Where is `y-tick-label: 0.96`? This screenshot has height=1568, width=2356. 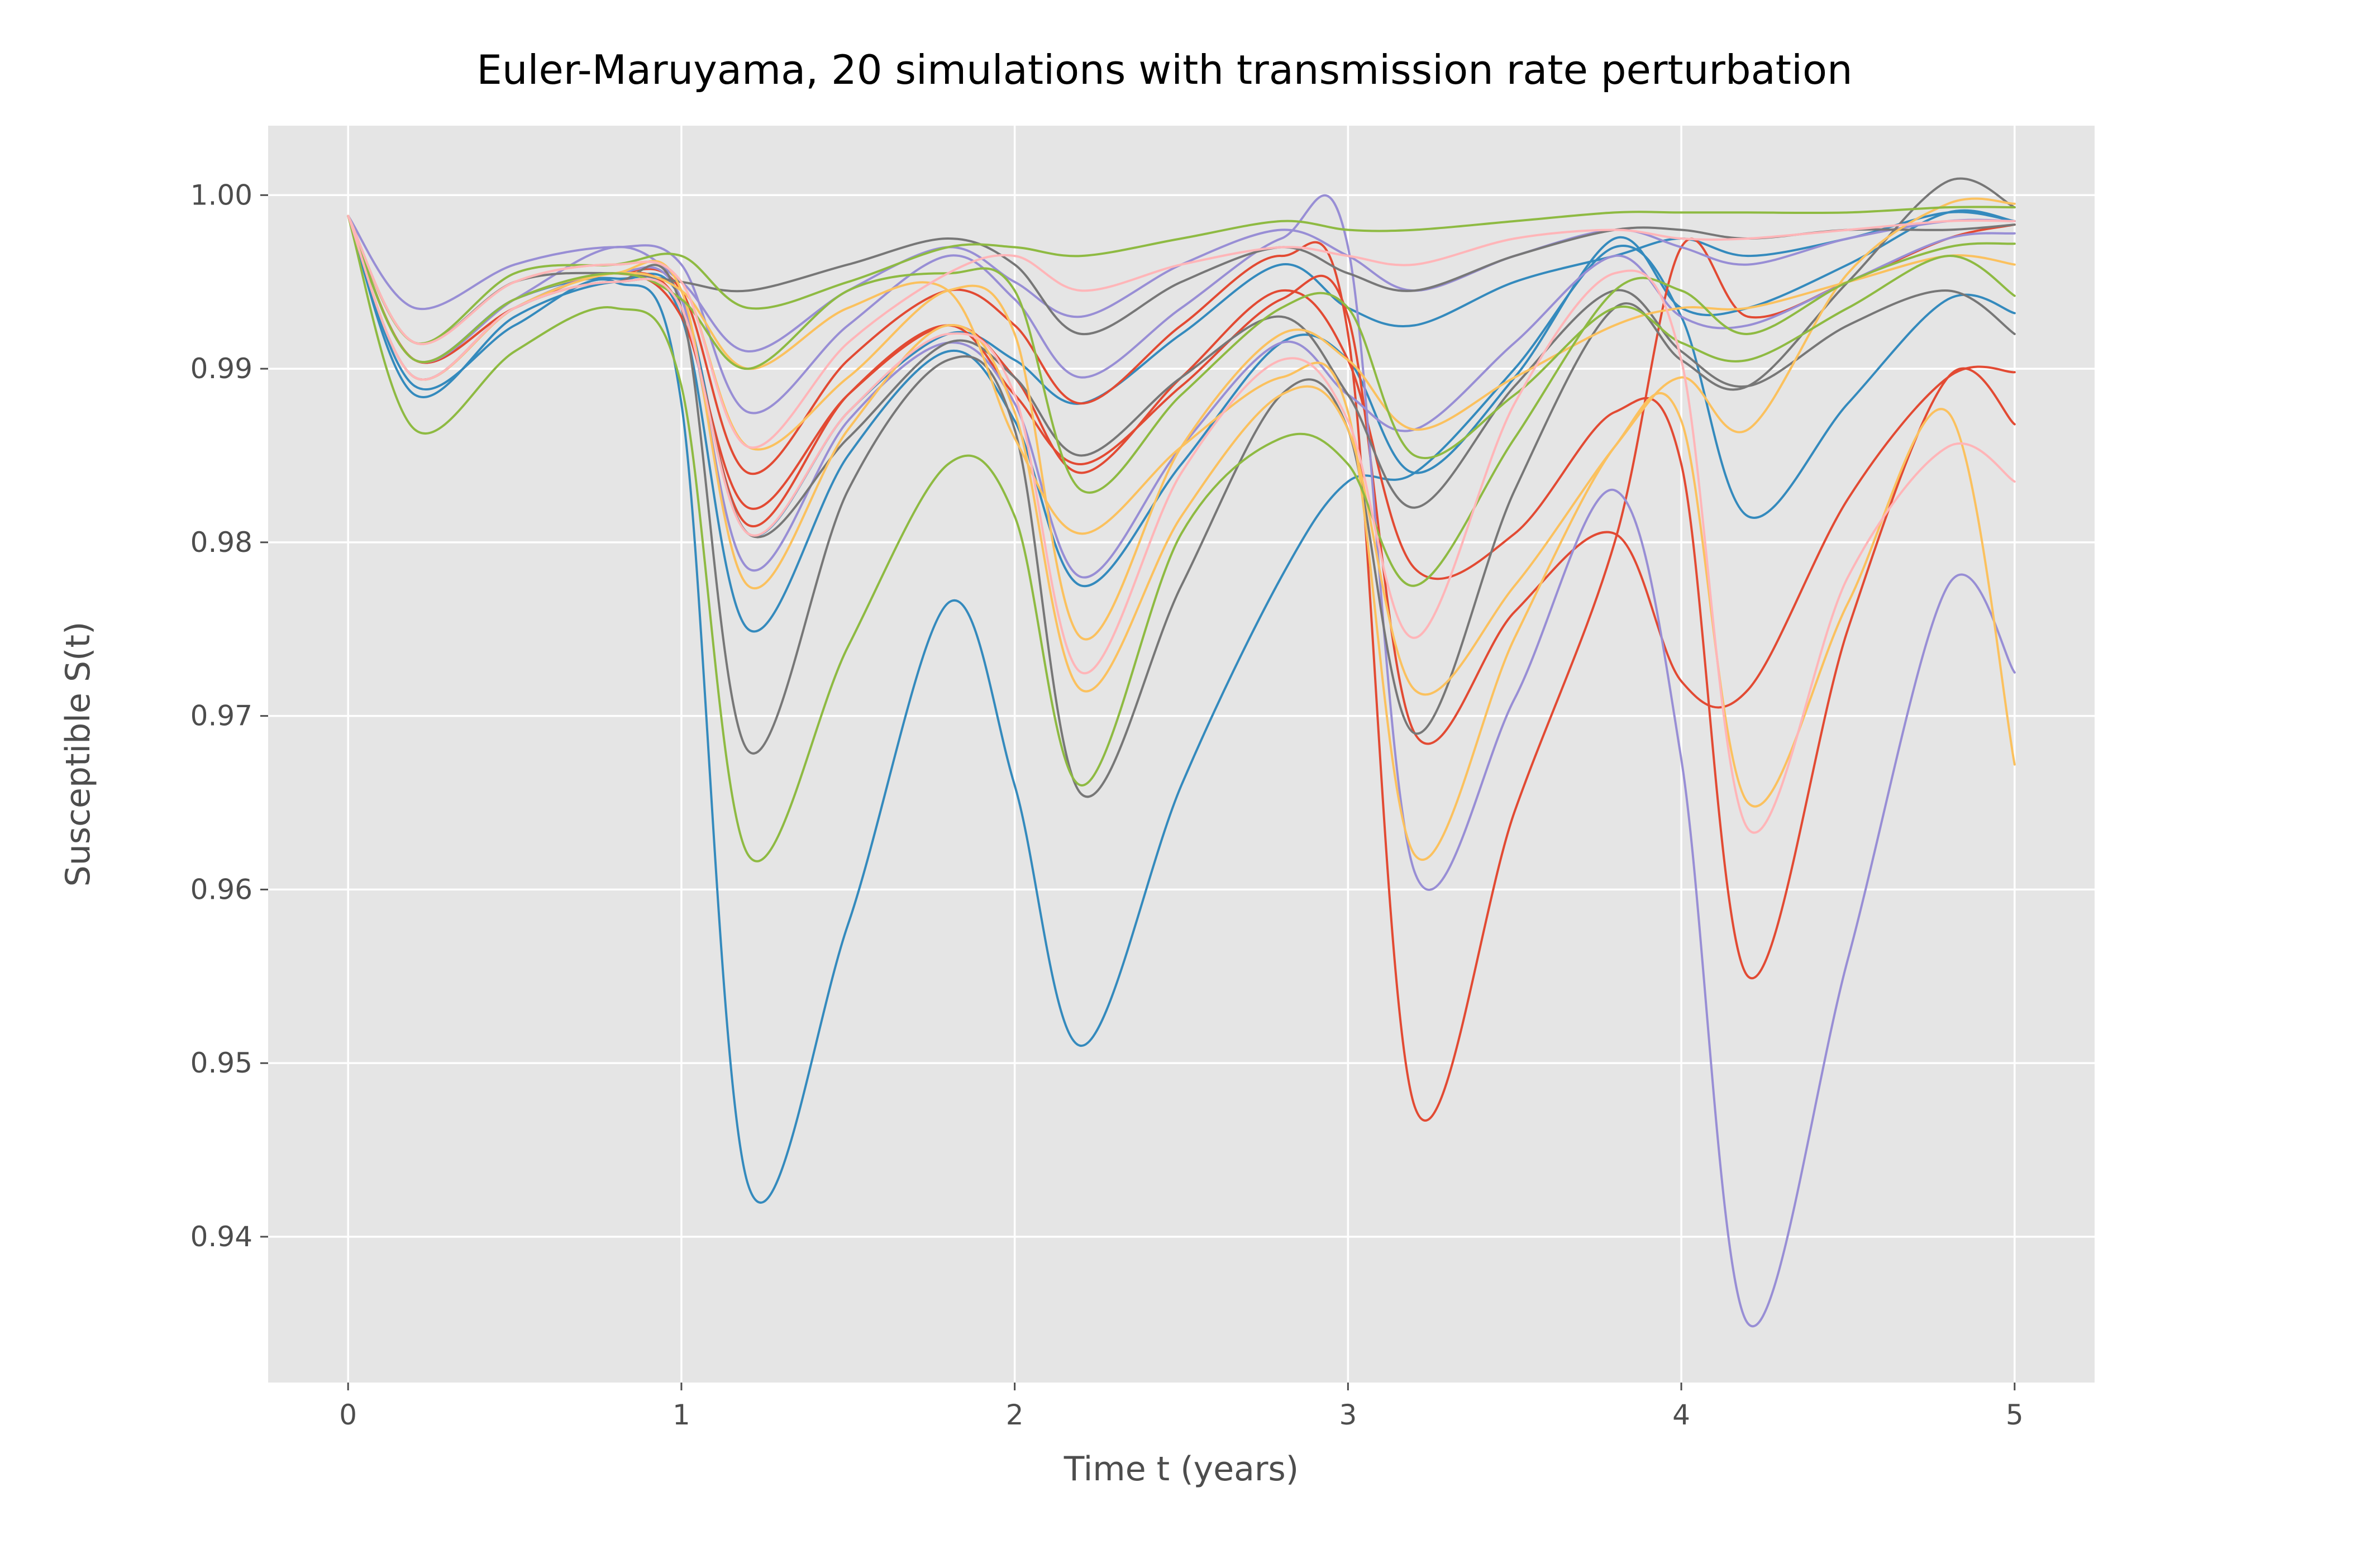
y-tick-label: 0.96 is located at coordinates (221, 889).